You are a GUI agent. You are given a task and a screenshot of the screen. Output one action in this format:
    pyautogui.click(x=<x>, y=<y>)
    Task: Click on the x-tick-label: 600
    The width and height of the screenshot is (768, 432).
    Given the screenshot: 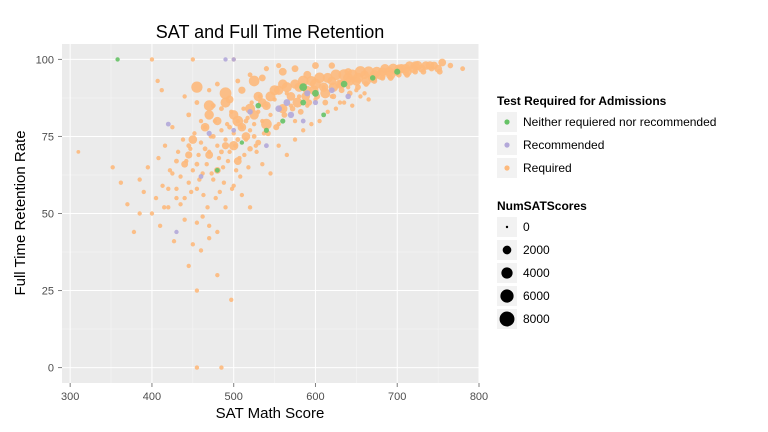 What is the action you would take?
    pyautogui.click(x=315, y=397)
    